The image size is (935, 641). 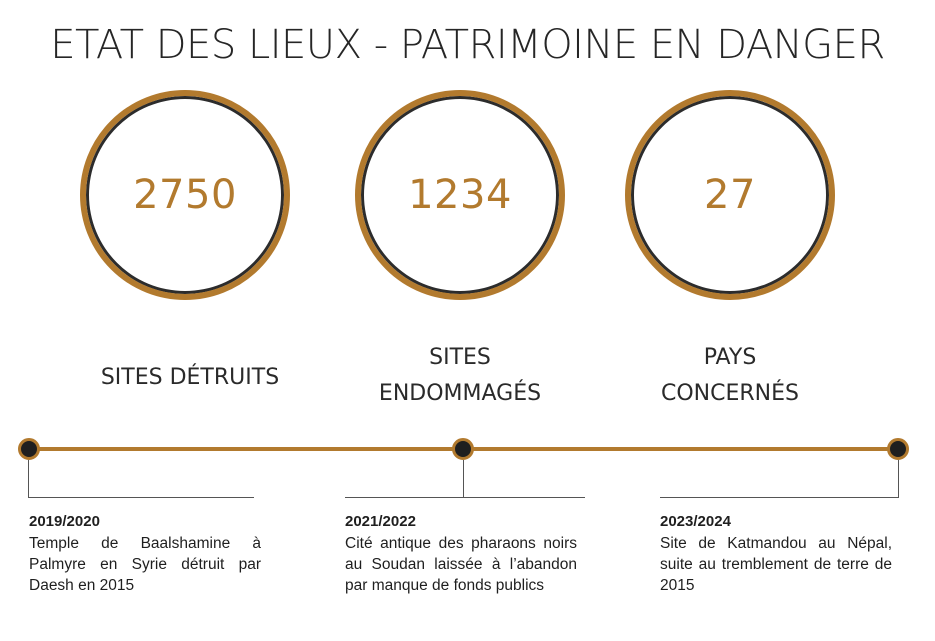 What do you see at coordinates (463, 479) in the screenshot?
I see `connector-2021-vertical` at bounding box center [463, 479].